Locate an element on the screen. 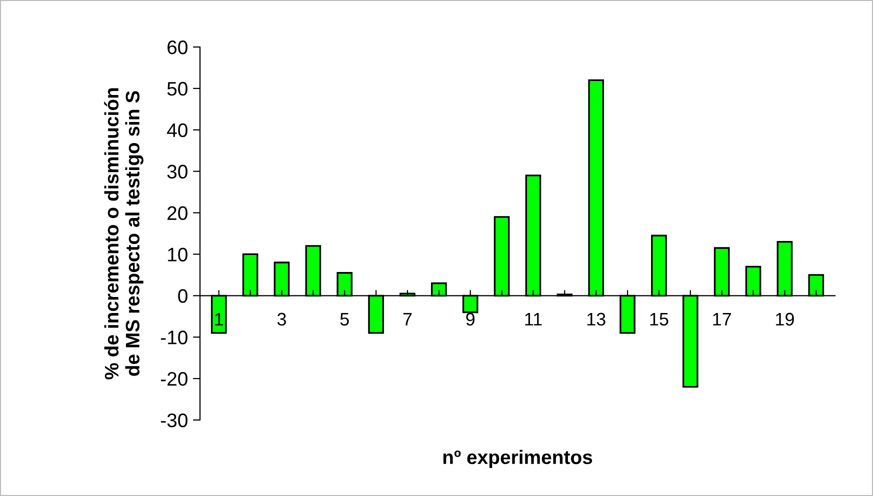 This screenshot has height=496, width=873. y-tick-label: 10 is located at coordinates (178, 255).